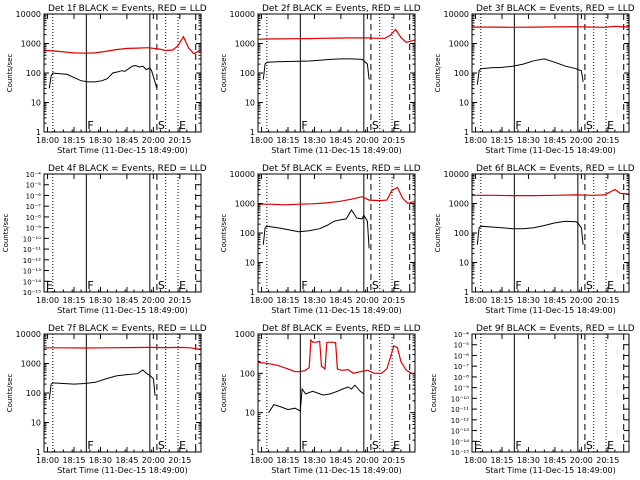 The width and height of the screenshot is (640, 480). What do you see at coordinates (460, 410) in the screenshot?
I see `y-tick-label: 10⁻¹¹` at bounding box center [460, 410].